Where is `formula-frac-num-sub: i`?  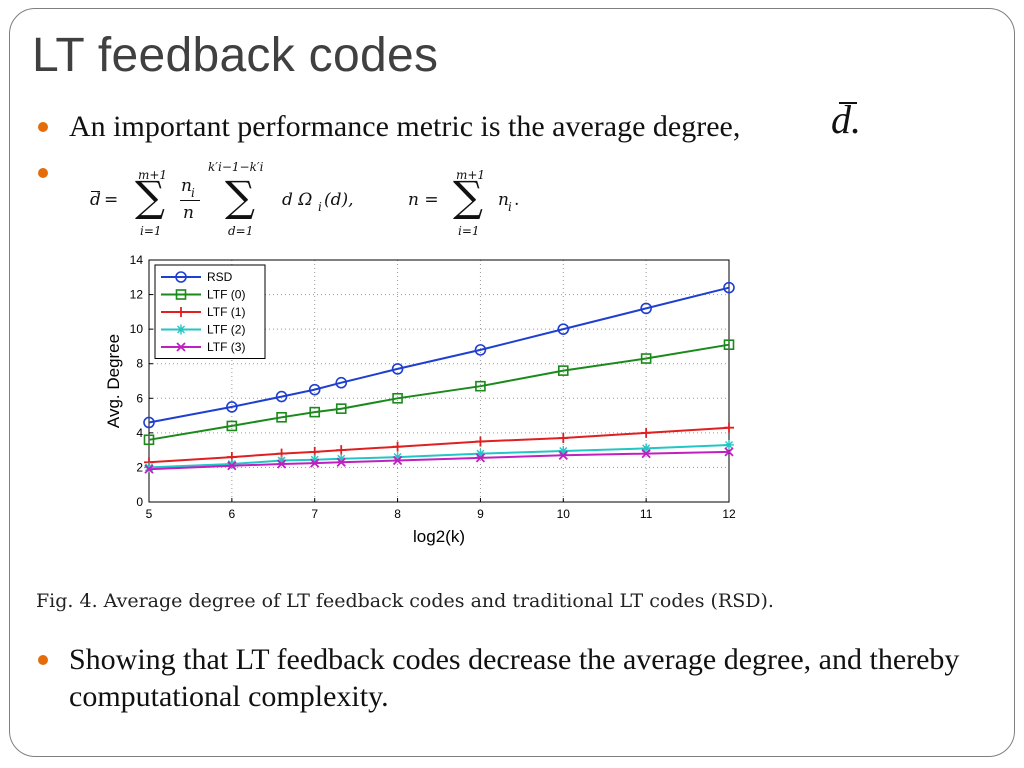
formula-frac-num-sub: i is located at coordinates (193, 193).